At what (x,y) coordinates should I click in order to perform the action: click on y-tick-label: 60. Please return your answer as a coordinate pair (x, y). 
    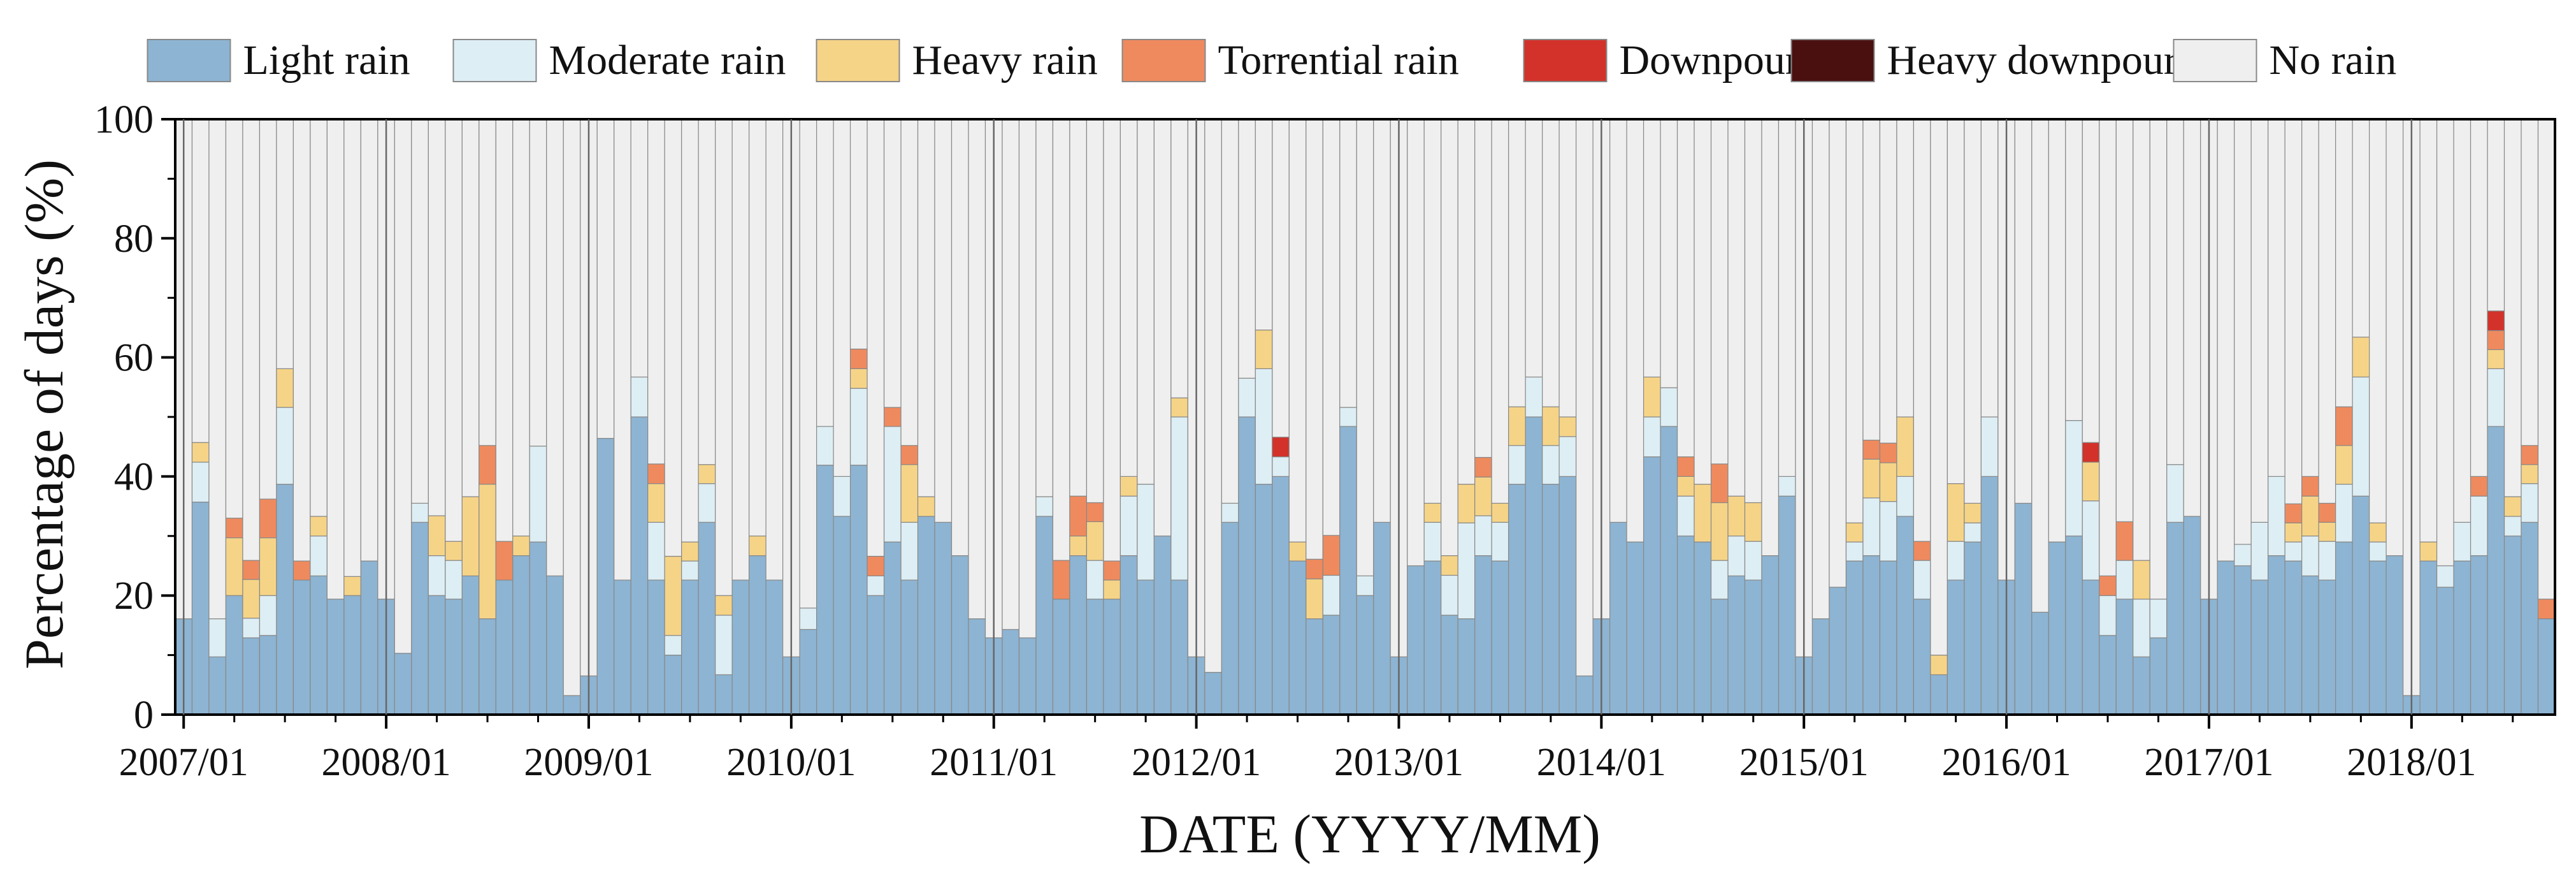
    Looking at the image, I should click on (134, 358).